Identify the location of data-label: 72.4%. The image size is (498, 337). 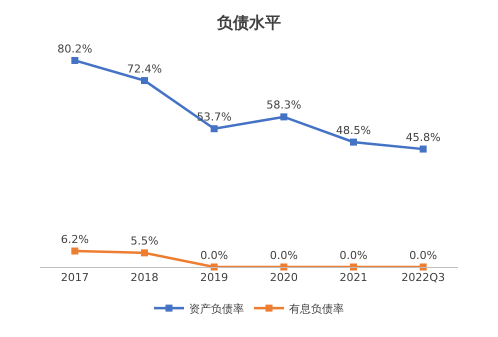
(144, 69).